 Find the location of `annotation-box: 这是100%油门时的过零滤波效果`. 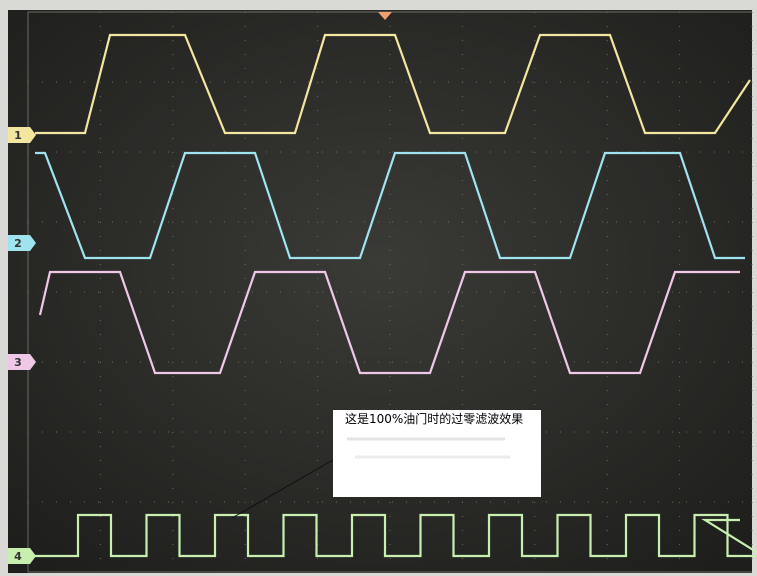

annotation-box: 这是100%油门时的过零滤波效果 is located at coordinates (437, 453).